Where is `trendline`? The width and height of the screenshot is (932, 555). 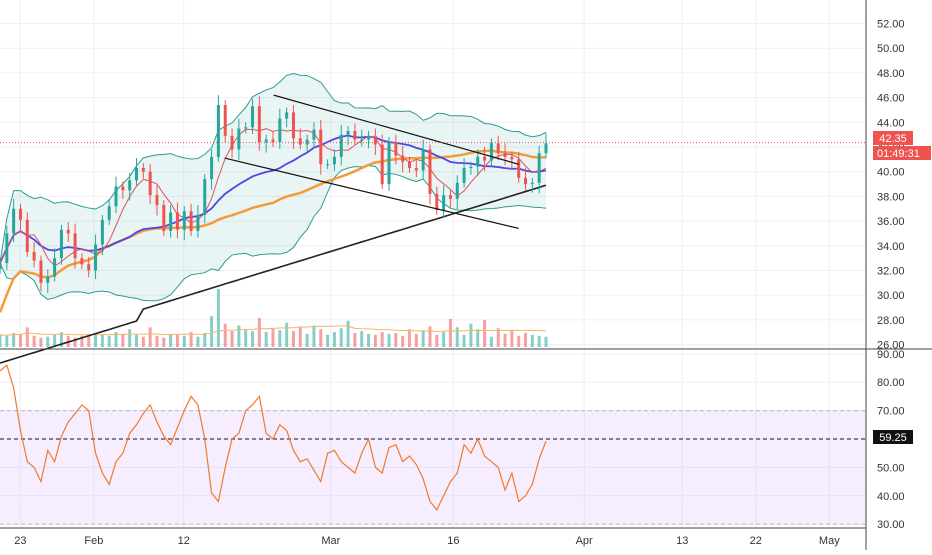
trendline is located at coordinates (371, 193).